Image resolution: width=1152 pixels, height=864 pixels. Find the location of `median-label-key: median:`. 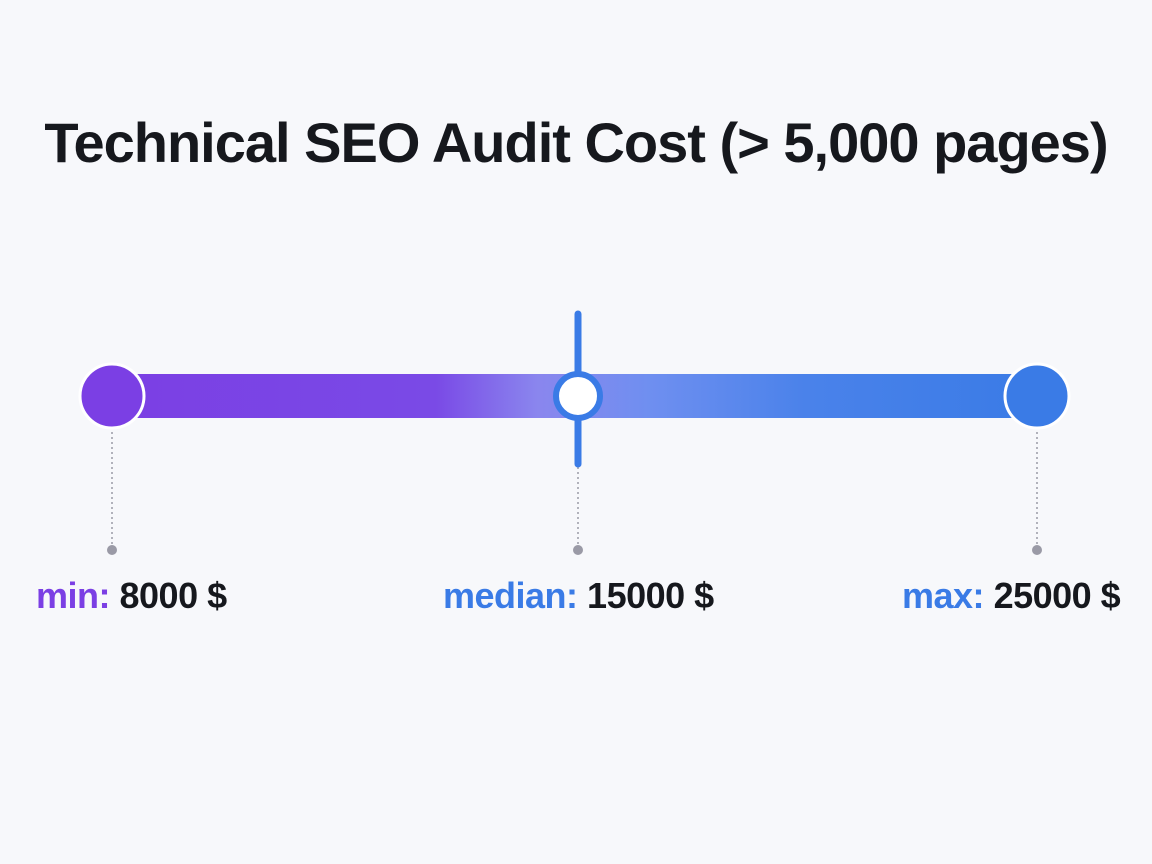

median-label-key: median: is located at coordinates (510, 595).